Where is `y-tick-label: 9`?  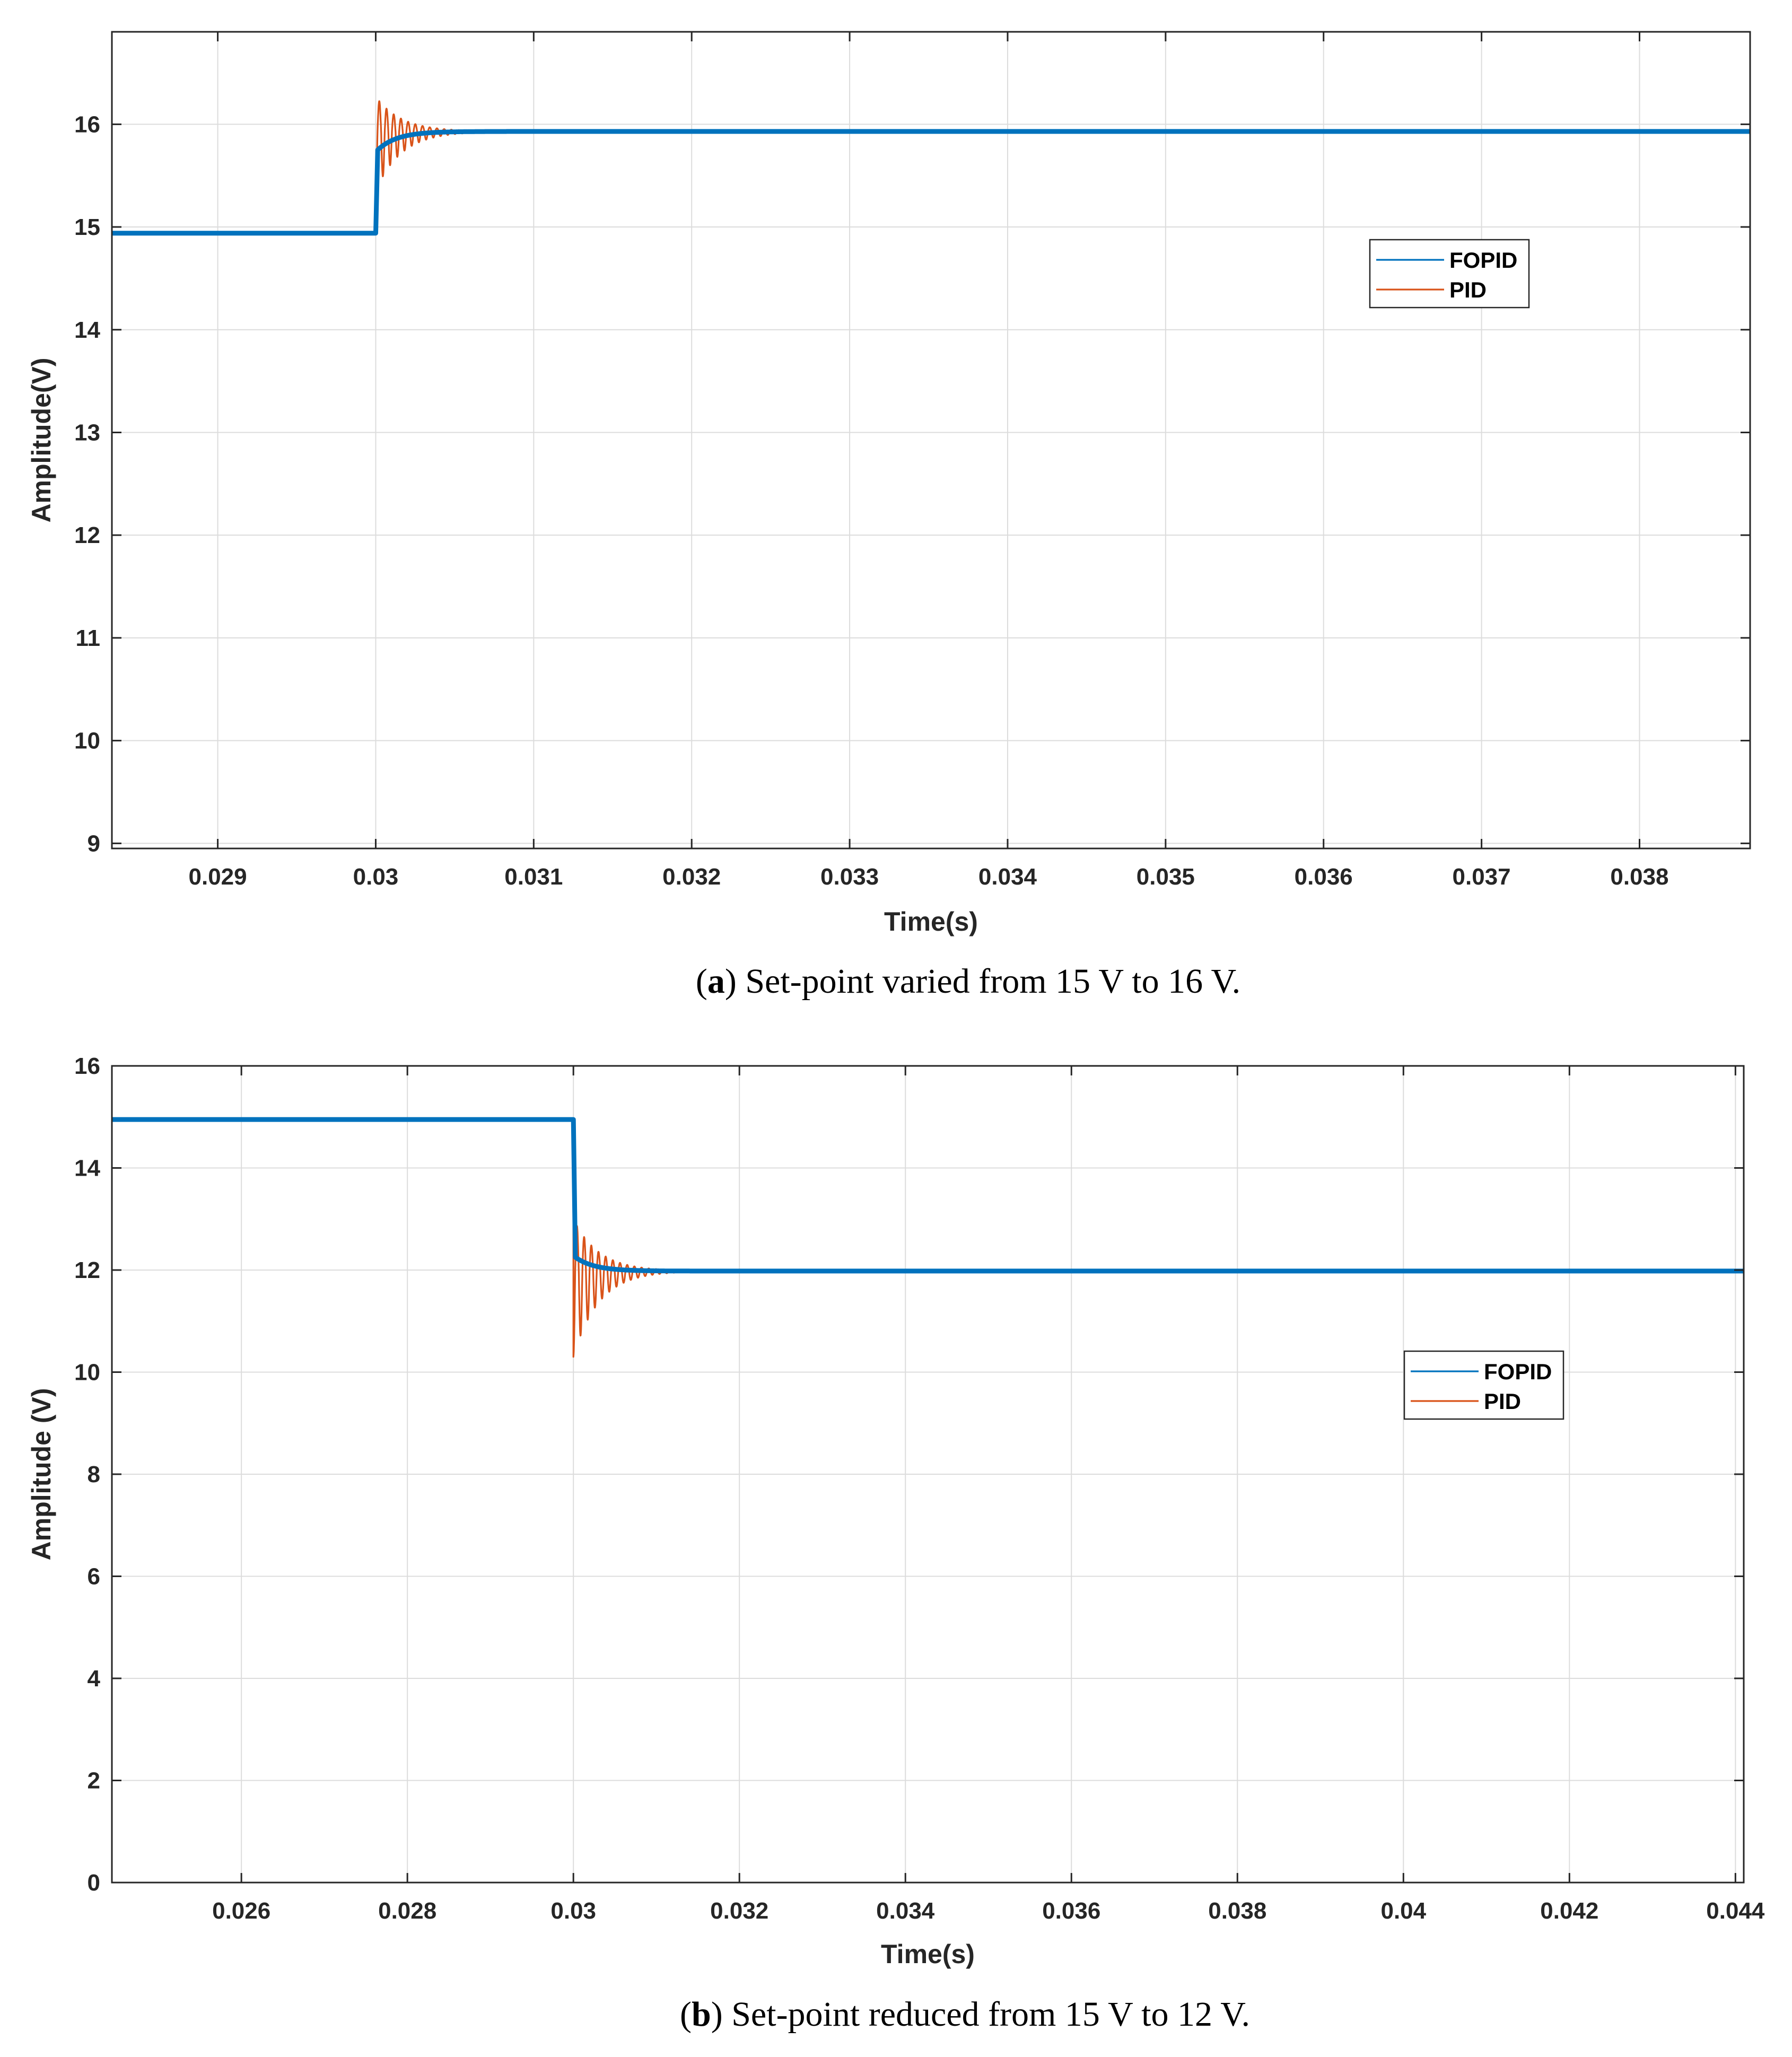
y-tick-label: 9 is located at coordinates (94, 843).